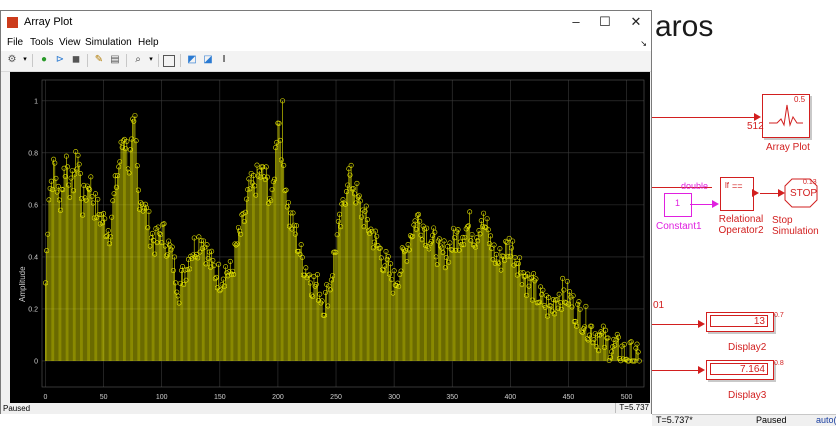 Image resolution: width=836 pixels, height=426 pixels. I want to click on x-tick-label: 350, so click(452, 397).